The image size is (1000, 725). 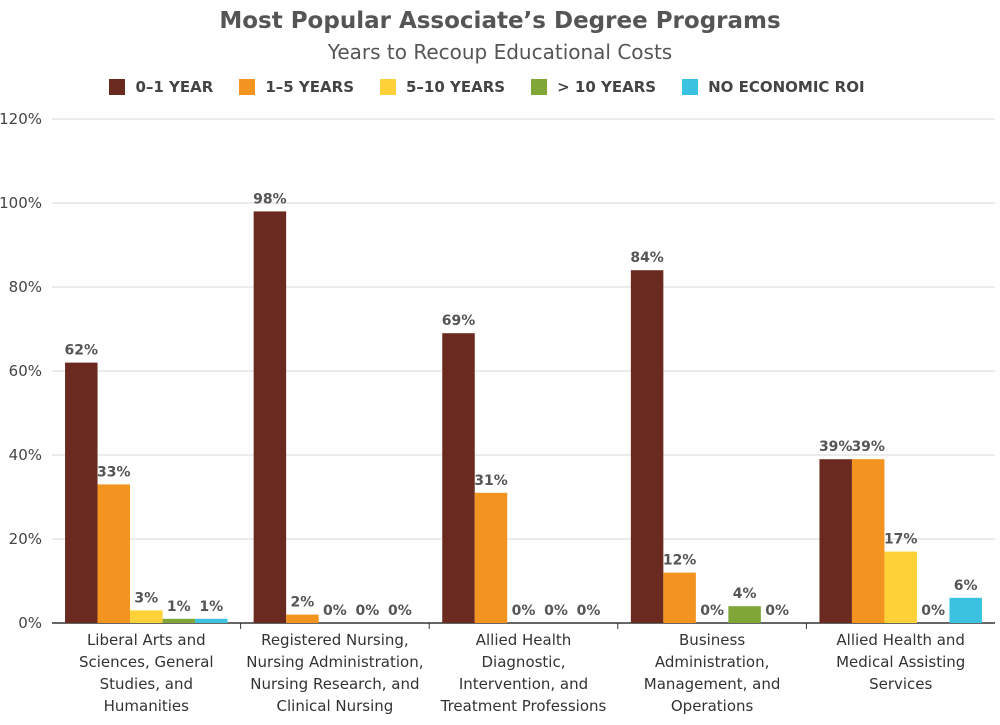 I want to click on legend-swatch-0-1-year, so click(x=117, y=87).